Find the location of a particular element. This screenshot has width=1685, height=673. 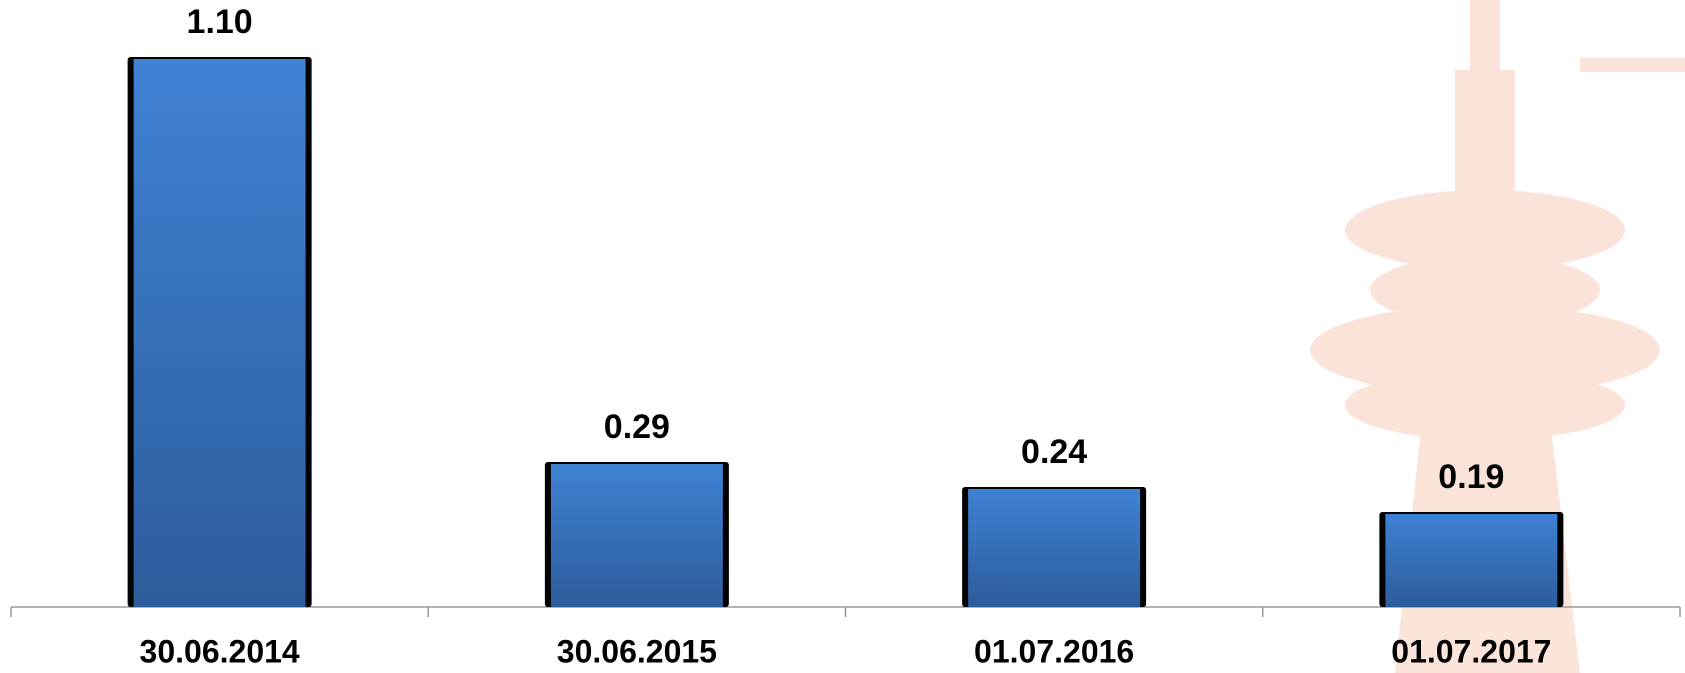

data-label: 1.10 is located at coordinates (220, 22).